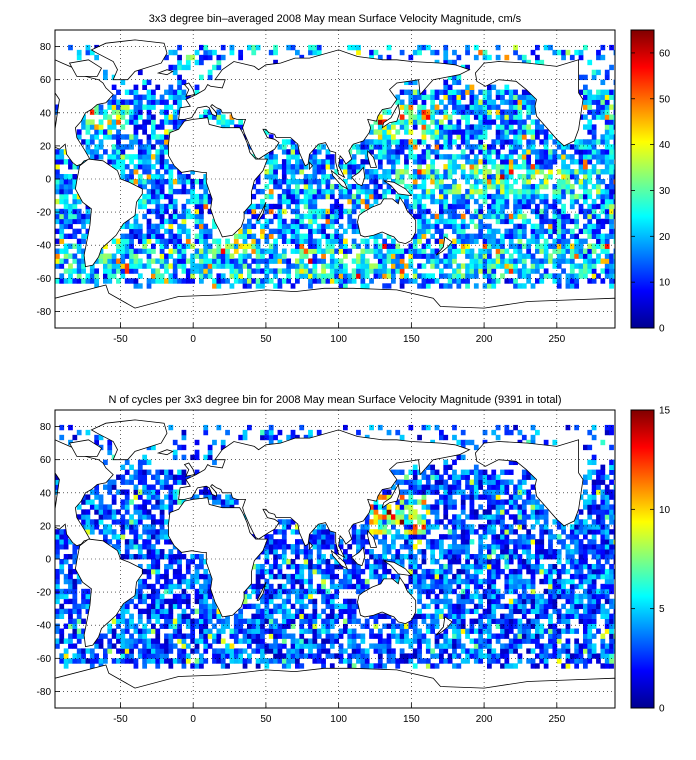  What do you see at coordinates (85, 68) in the screenshot?
I see `coastline` at bounding box center [85, 68].